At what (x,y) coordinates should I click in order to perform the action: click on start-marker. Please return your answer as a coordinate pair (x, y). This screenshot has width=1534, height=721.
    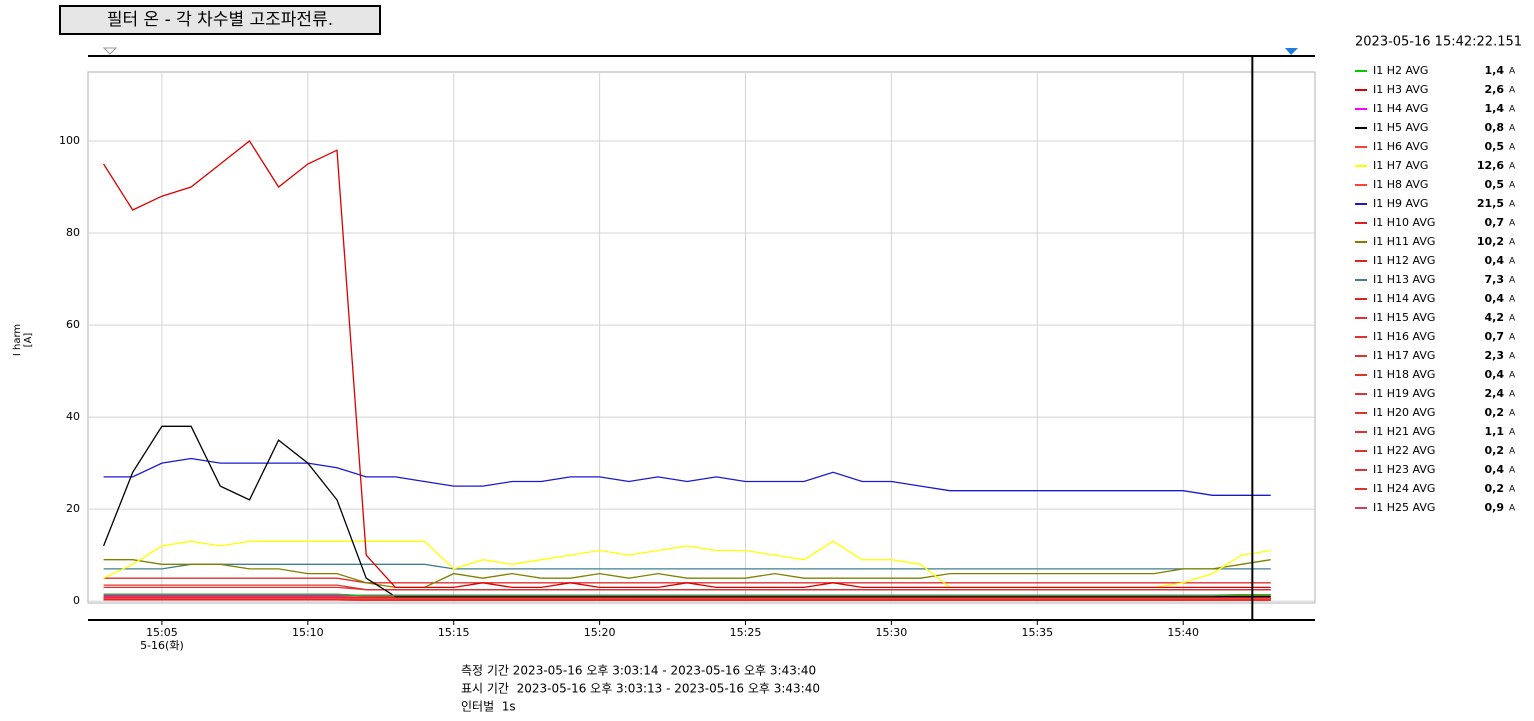
    Looking at the image, I should click on (110, 51).